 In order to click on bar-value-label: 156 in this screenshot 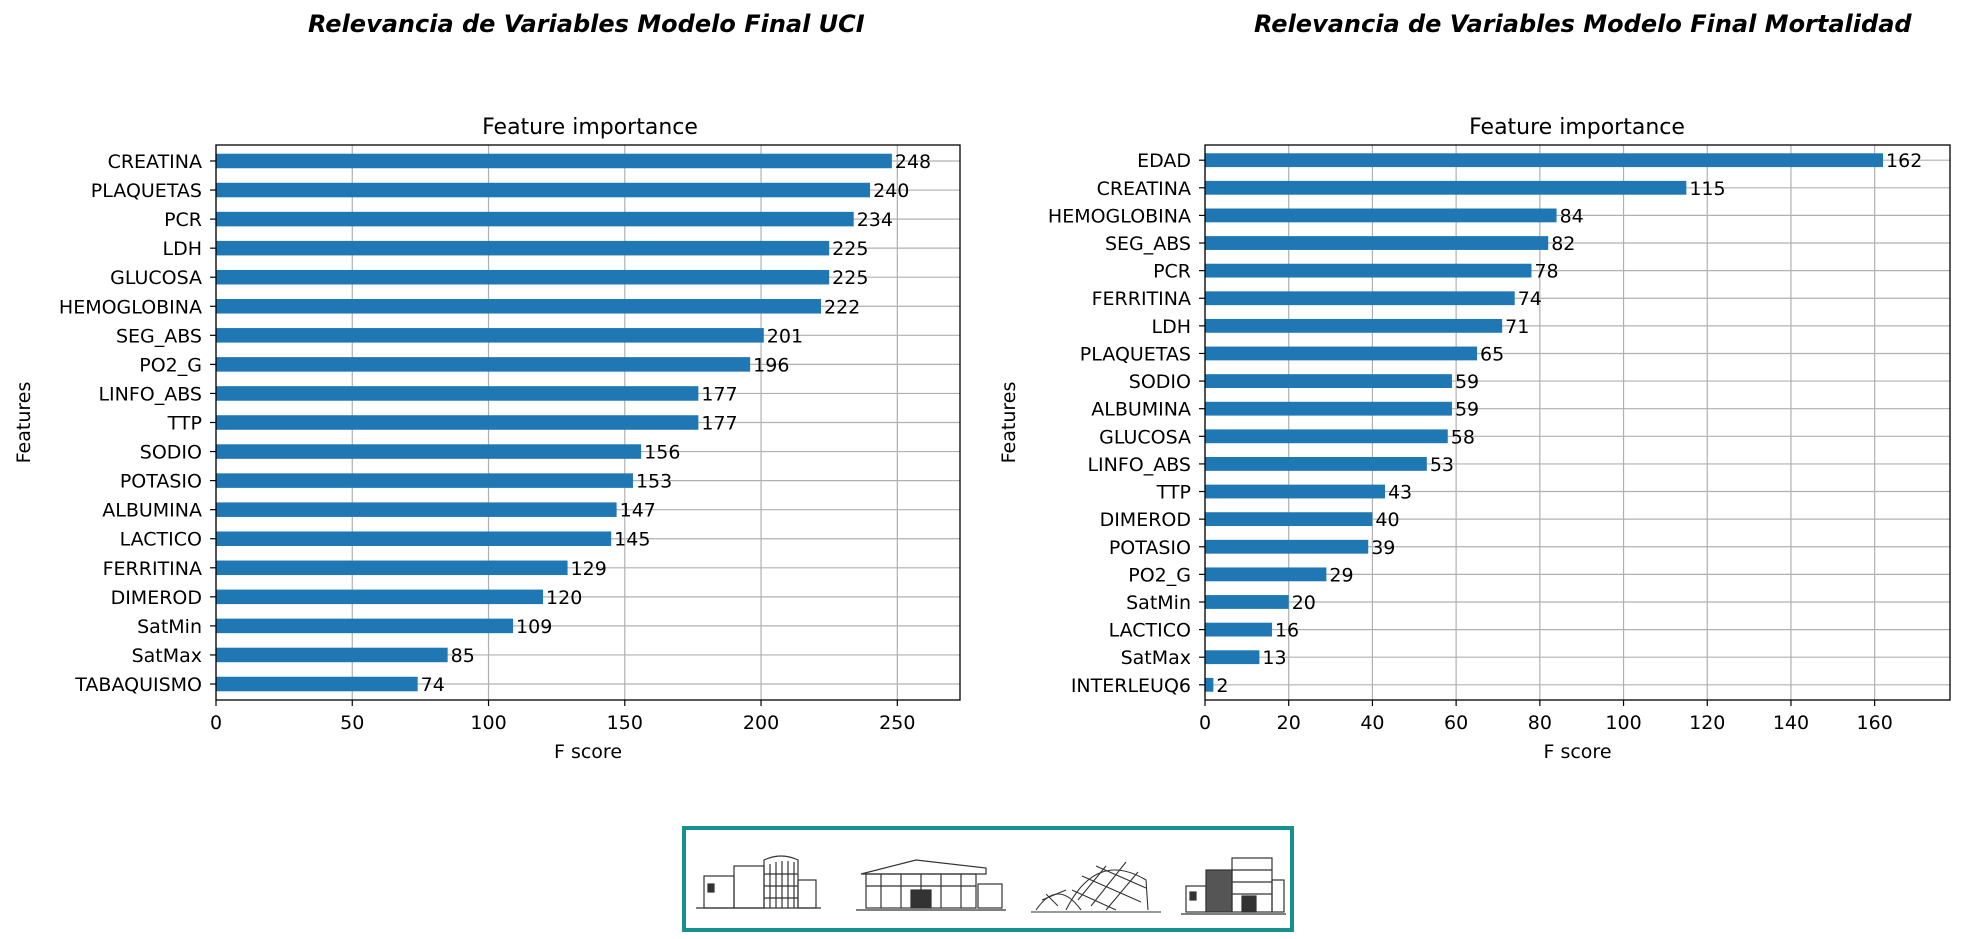, I will do `click(662, 453)`.